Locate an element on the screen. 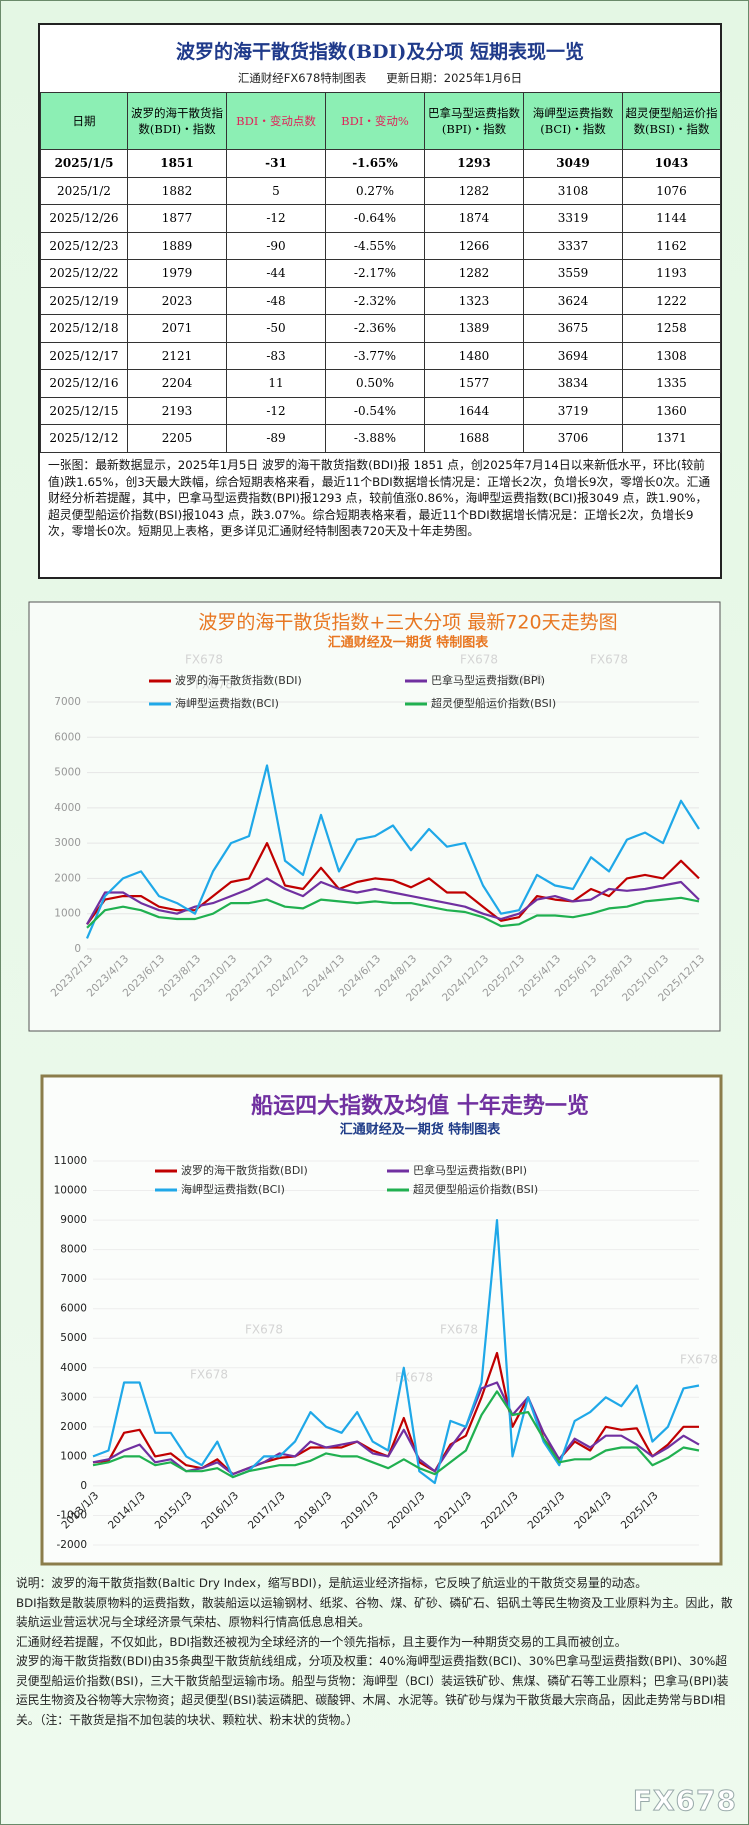 This screenshot has width=749, height=1825. table-row: 2025/1/5 1851 -31 -1.65% 1293 3049 1043 is located at coordinates (380, 163).